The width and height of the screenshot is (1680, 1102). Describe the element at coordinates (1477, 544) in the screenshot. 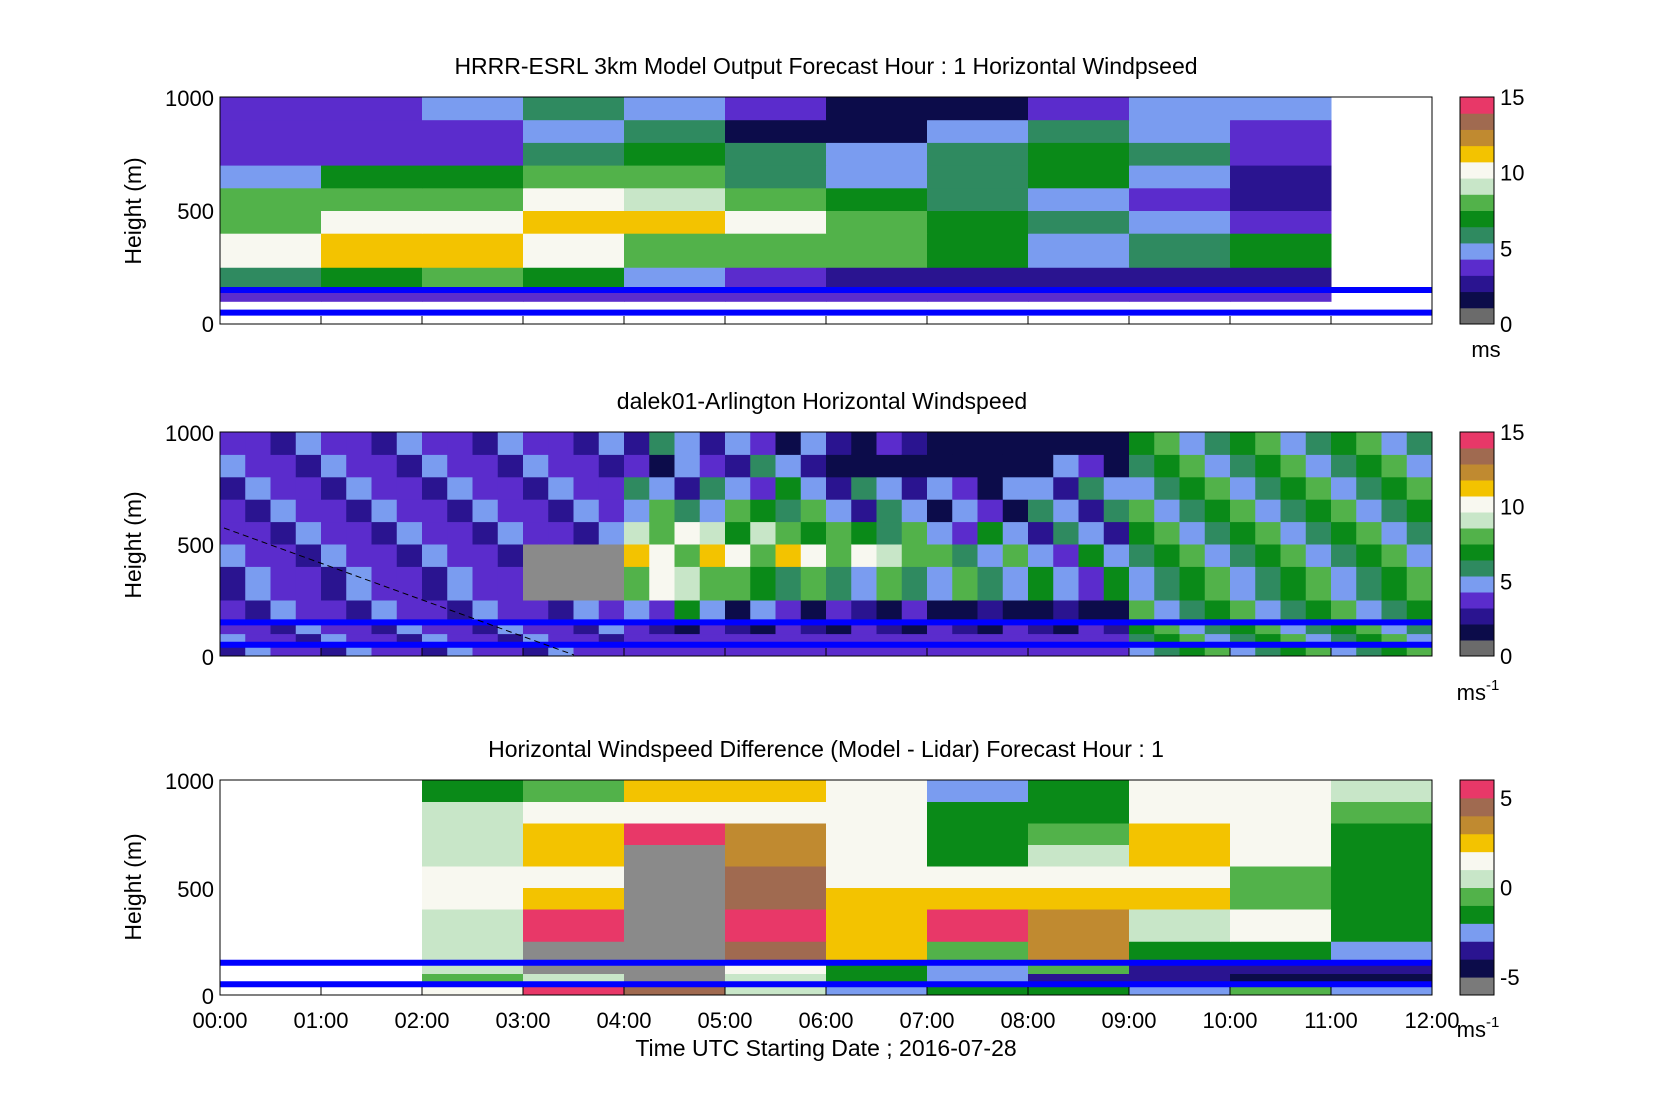

I see `colorbar-frame` at that location.